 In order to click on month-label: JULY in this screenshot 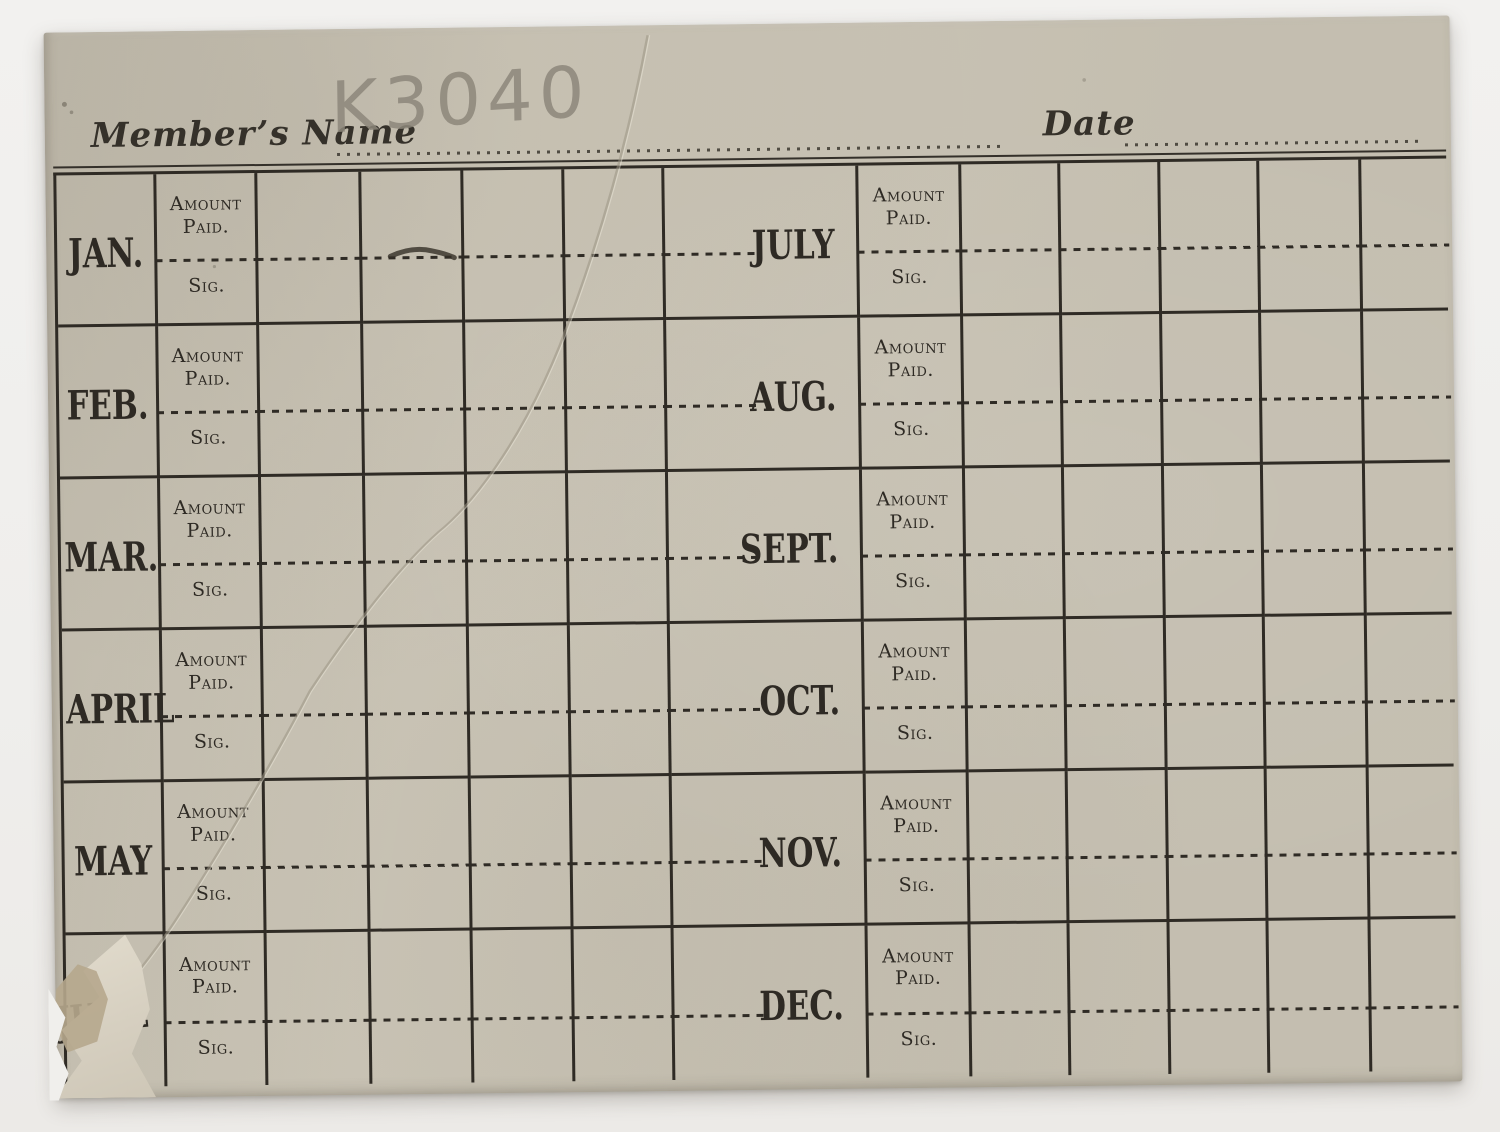, I will do `click(793, 244)`.